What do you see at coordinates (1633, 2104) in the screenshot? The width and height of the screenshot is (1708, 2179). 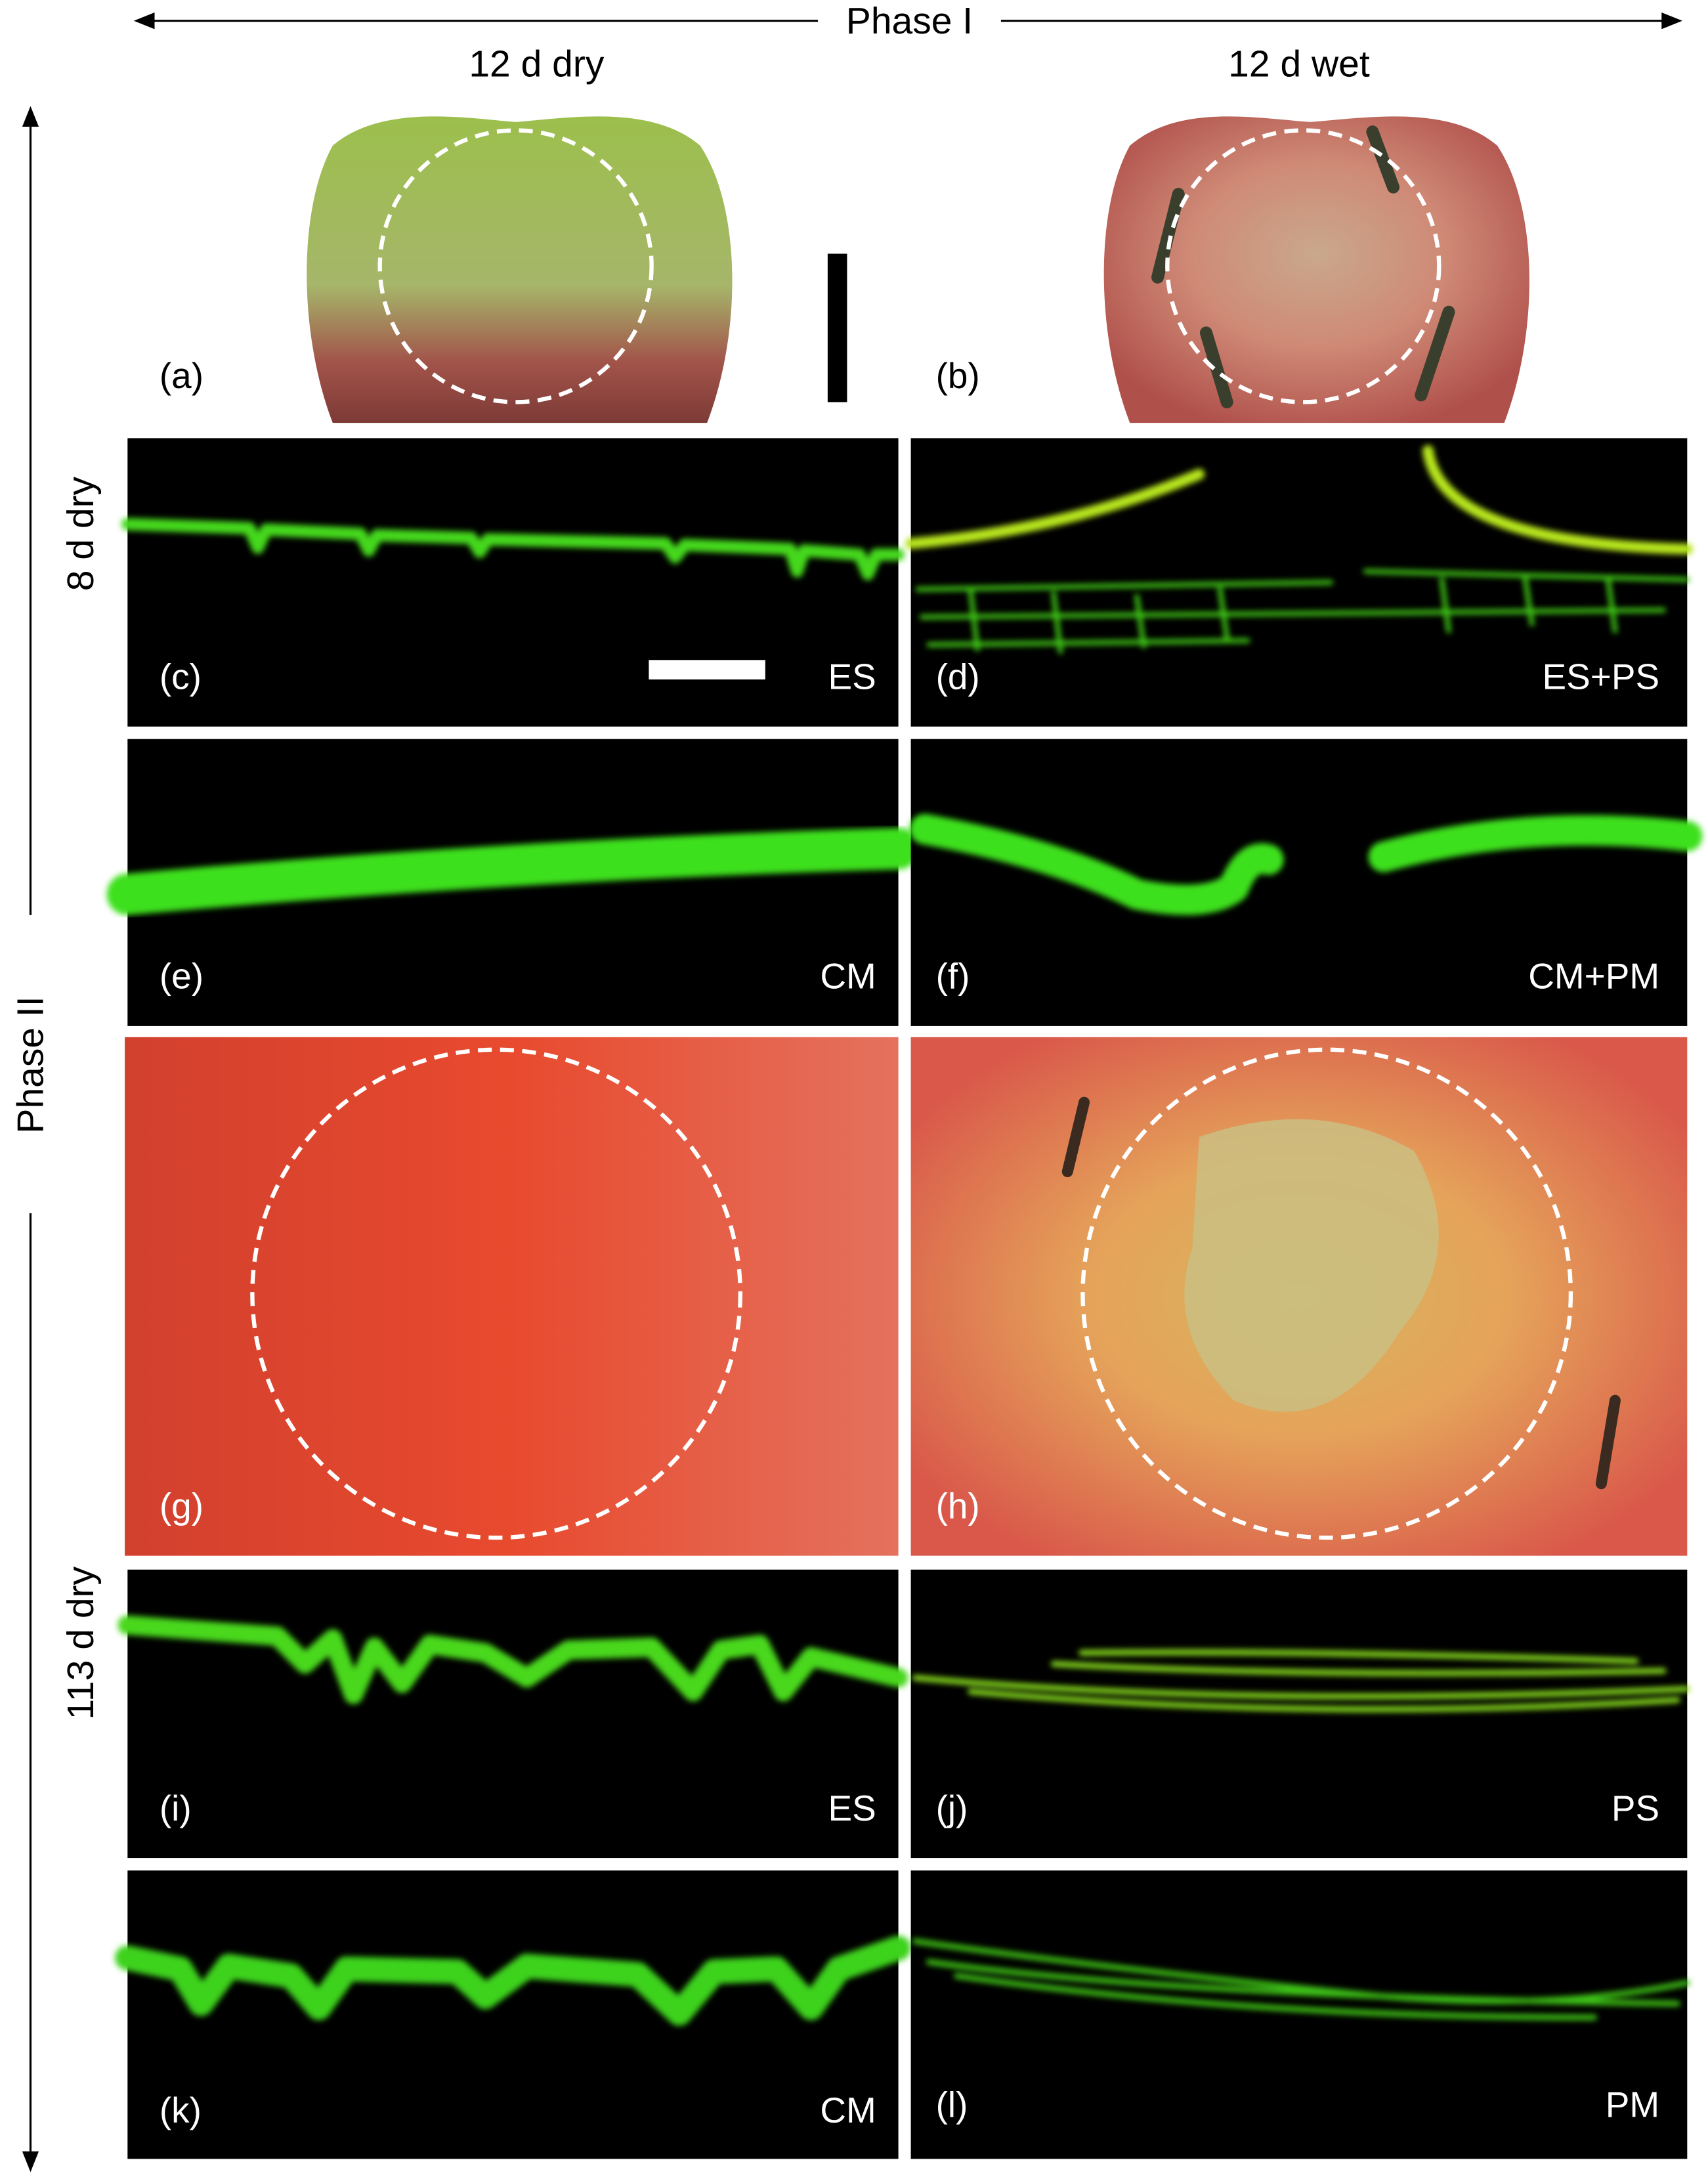 I see `panel-tag: PM` at bounding box center [1633, 2104].